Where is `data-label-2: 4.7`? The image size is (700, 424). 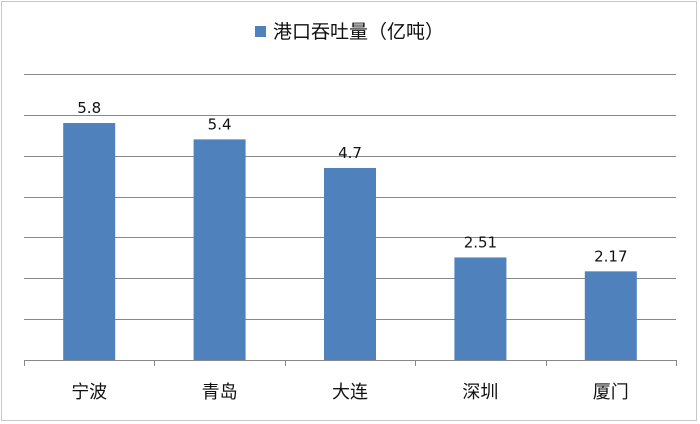 data-label-2: 4.7 is located at coordinates (350, 153).